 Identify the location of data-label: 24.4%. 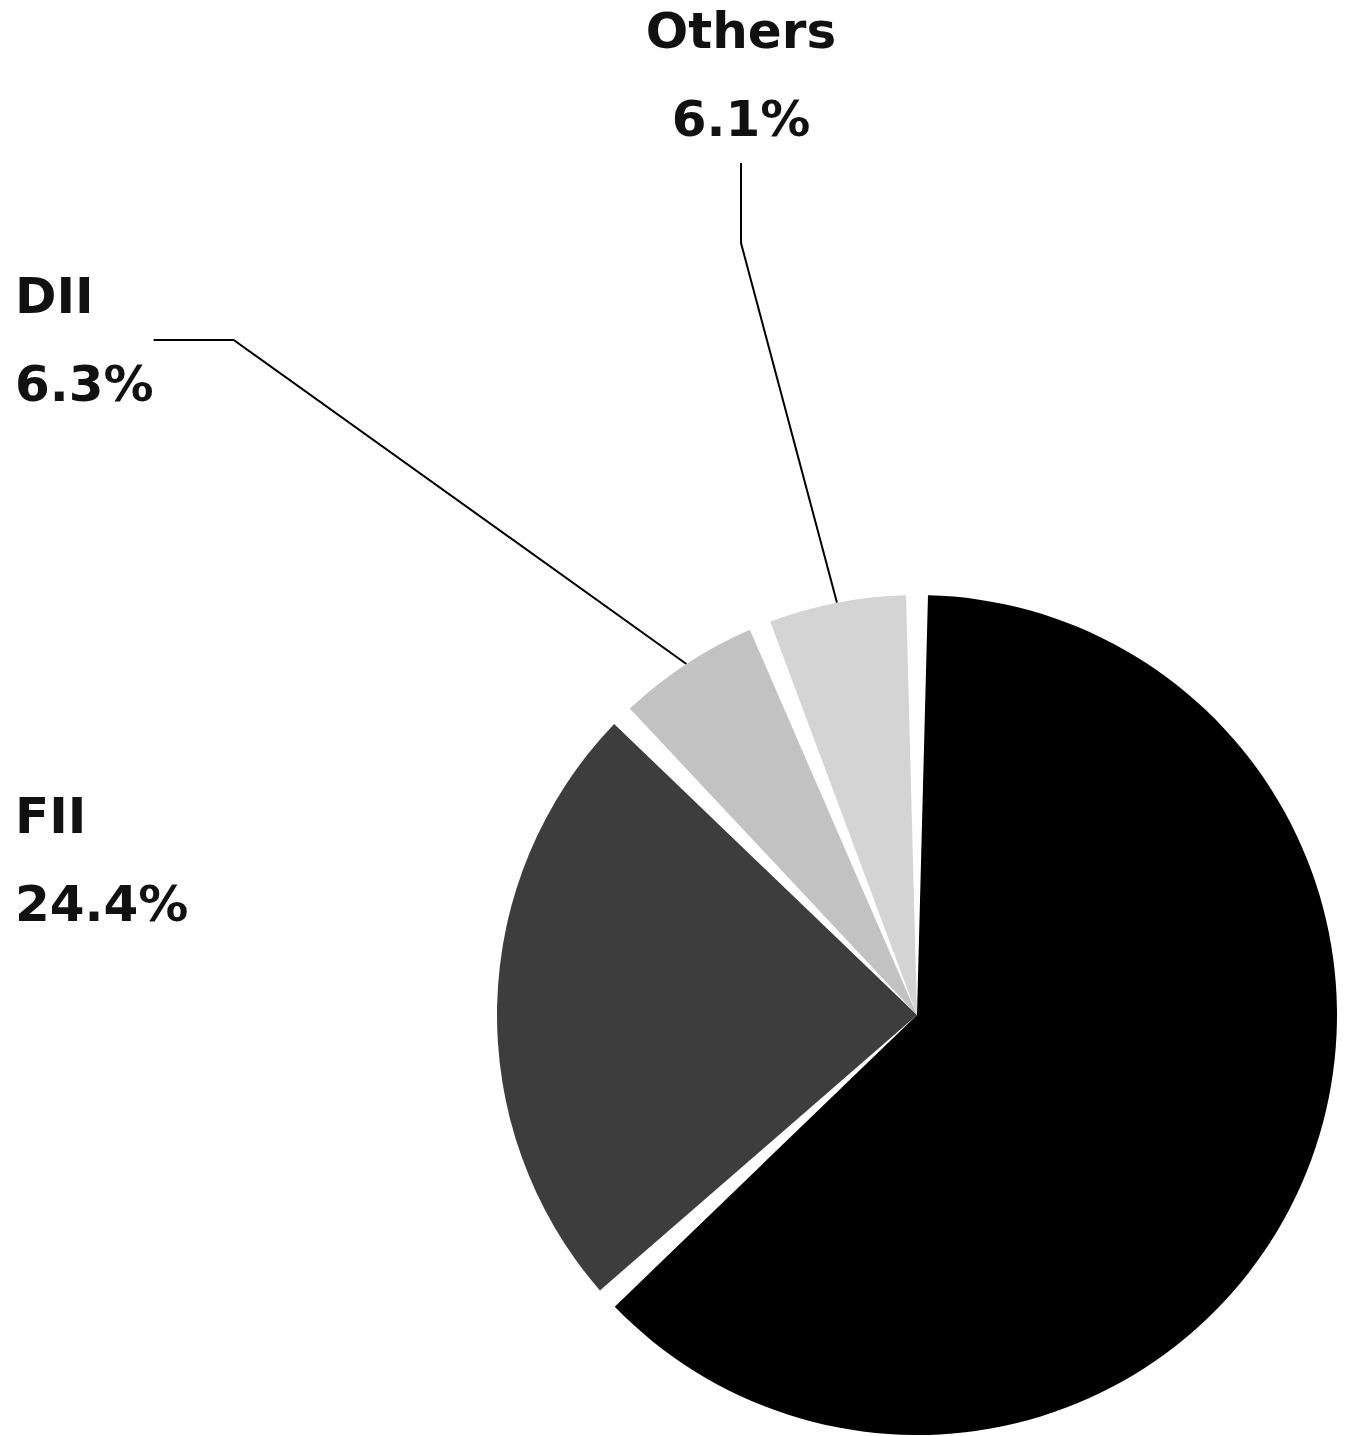
(102, 904).